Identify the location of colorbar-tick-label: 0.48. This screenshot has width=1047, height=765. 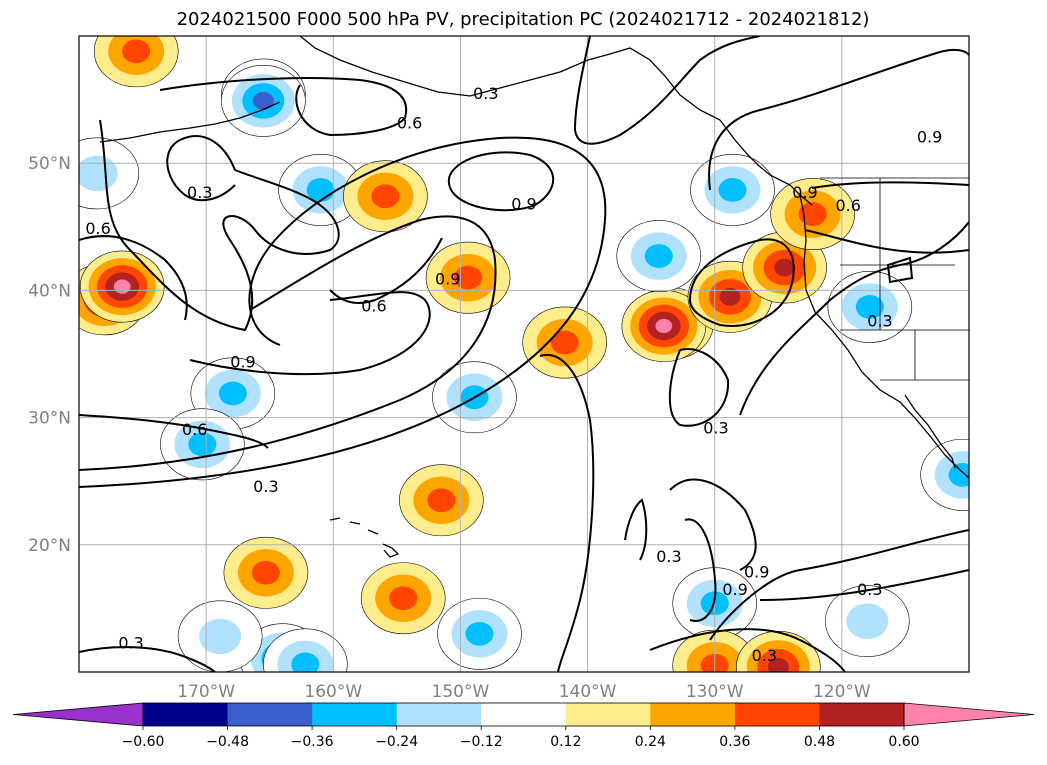
(819, 742).